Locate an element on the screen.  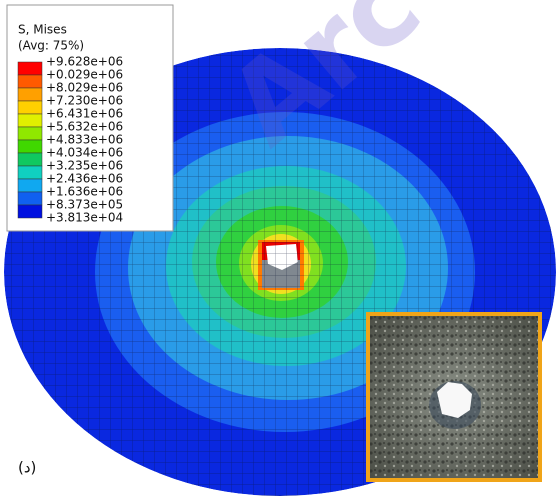
legend-label: +0.029e+06 is located at coordinates (84, 75).